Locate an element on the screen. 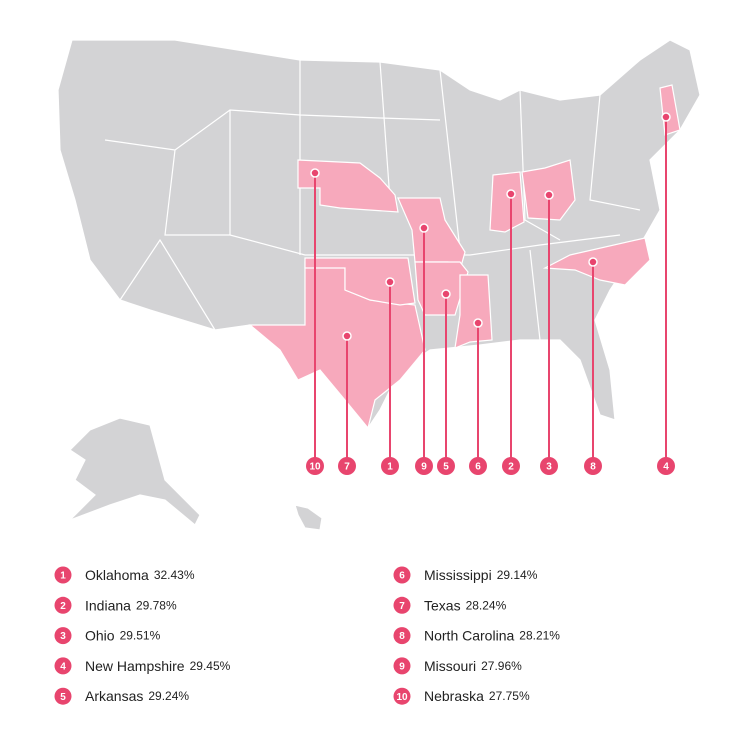 The width and height of the screenshot is (733, 742). legend-label: New Hampshire 29.45% is located at coordinates (158, 666).